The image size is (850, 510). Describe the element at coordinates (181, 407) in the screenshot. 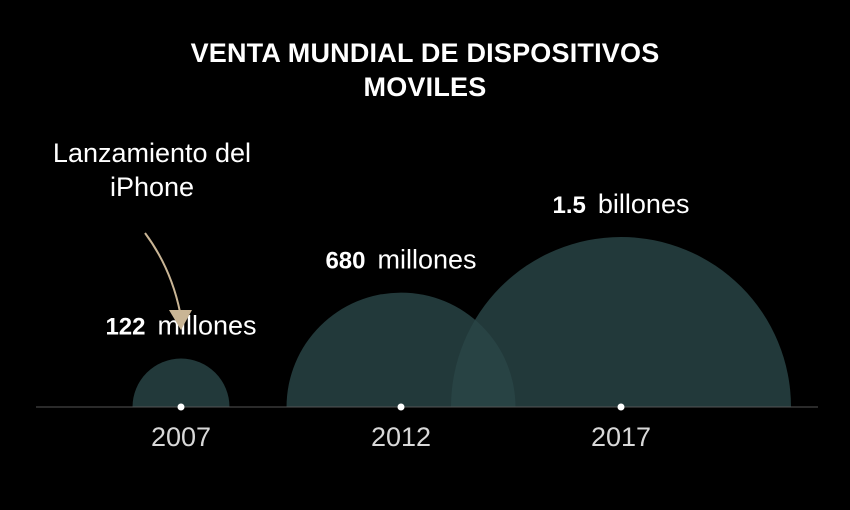

I see `year-dot-2007` at that location.